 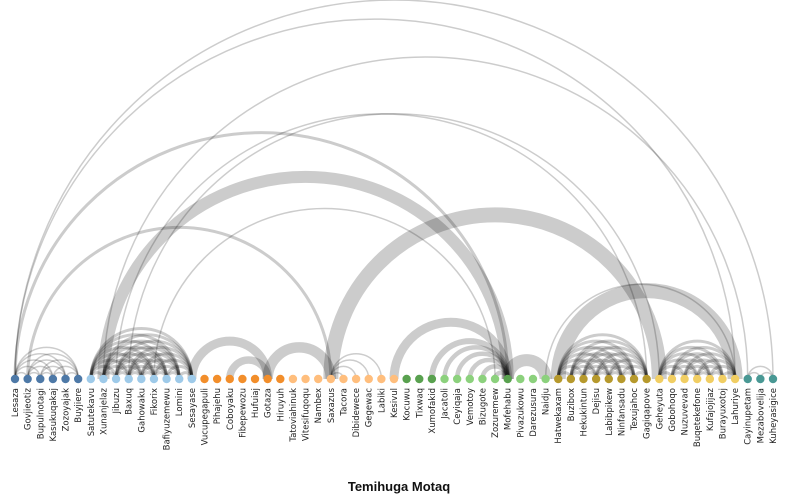 I want to click on node-label: Buyjiere, so click(x=79, y=405).